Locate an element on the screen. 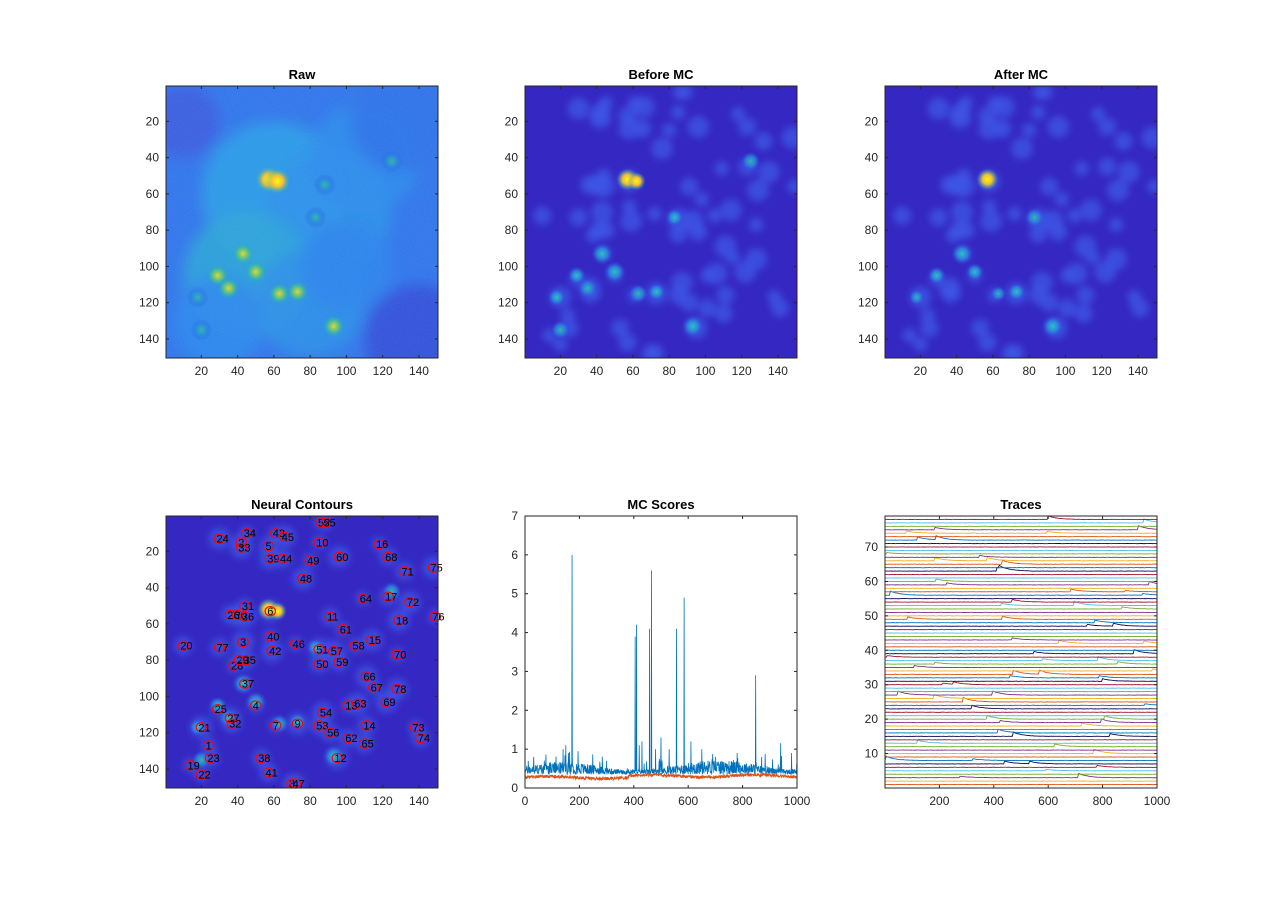 Image resolution: width=1278 pixels, height=907 pixels. contour-65: 65 is located at coordinates (366, 744).